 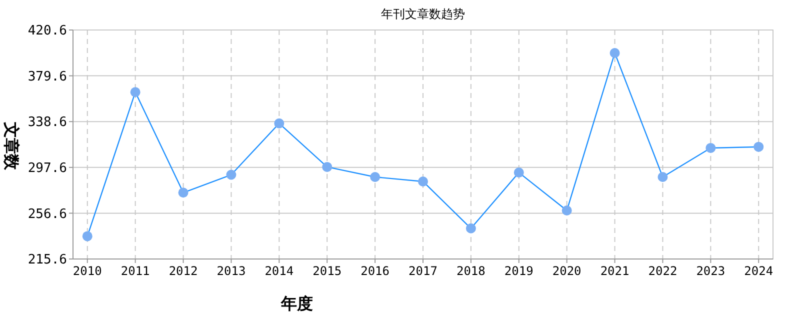 What do you see at coordinates (663, 271) in the screenshot?
I see `x-tick-label: 2022` at bounding box center [663, 271].